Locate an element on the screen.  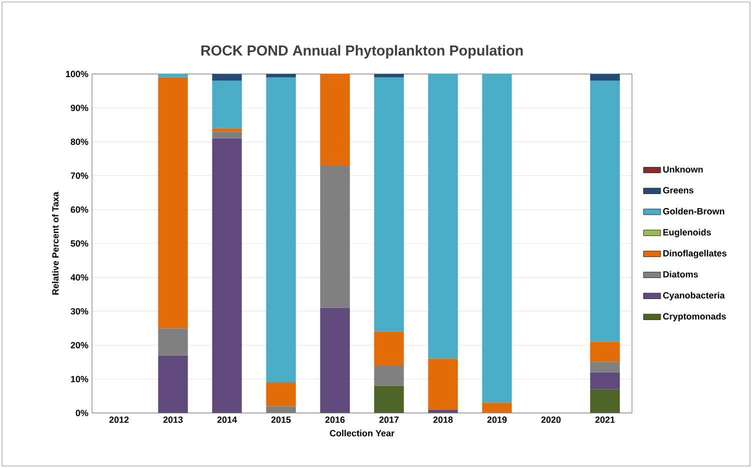
legend-label: Golden-Brown is located at coordinates (693, 211).